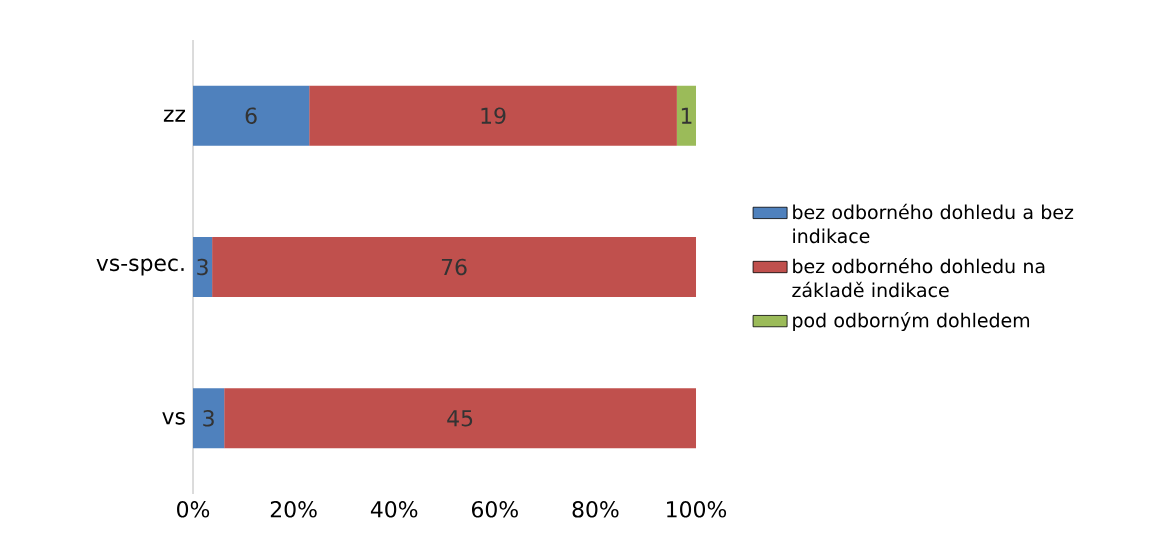 This screenshot has width=1174, height=550. What do you see at coordinates (174, 115) in the screenshot?
I see `y-tick-label: zz` at bounding box center [174, 115].